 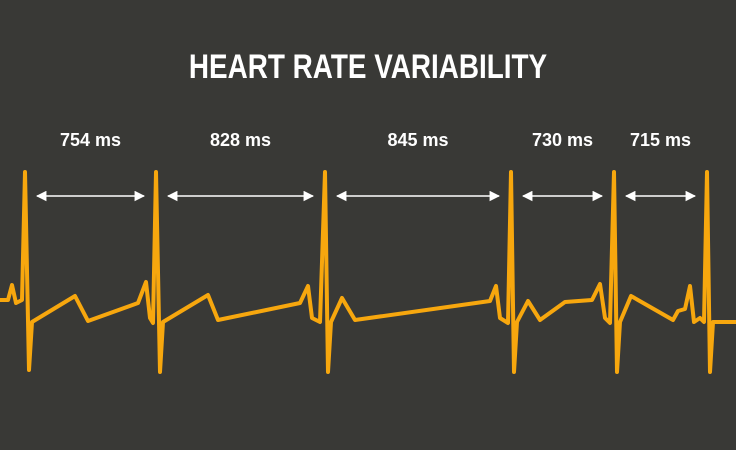 What do you see at coordinates (368, 67) in the screenshot?
I see `diagram-title: HEART RATE VARIABILITY` at bounding box center [368, 67].